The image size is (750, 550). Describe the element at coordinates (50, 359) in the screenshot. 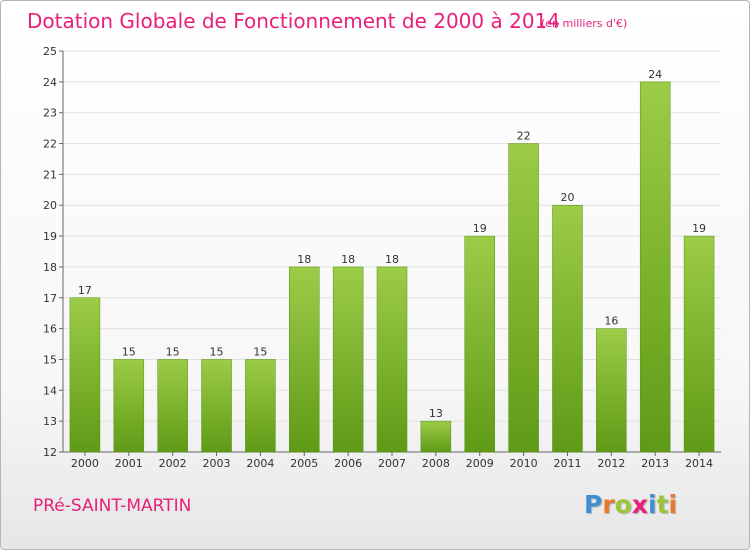

I see `y-tick-label: 15` at that location.